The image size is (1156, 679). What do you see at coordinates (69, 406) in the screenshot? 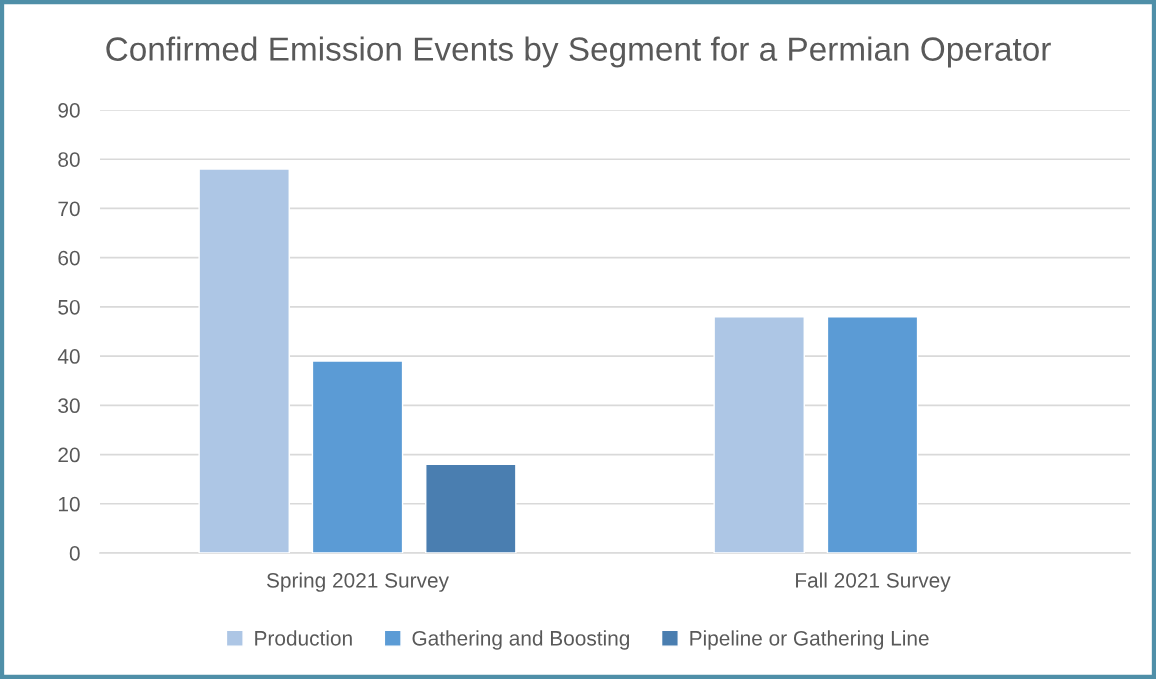
I see `y-tick-label: 30` at bounding box center [69, 406].